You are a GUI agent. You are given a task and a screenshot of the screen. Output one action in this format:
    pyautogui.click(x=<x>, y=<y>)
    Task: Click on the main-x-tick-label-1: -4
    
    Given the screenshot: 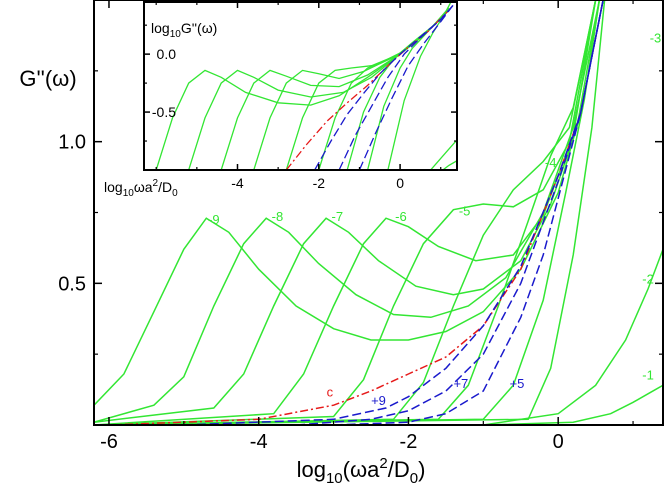 What is the action you would take?
    pyautogui.click(x=259, y=442)
    